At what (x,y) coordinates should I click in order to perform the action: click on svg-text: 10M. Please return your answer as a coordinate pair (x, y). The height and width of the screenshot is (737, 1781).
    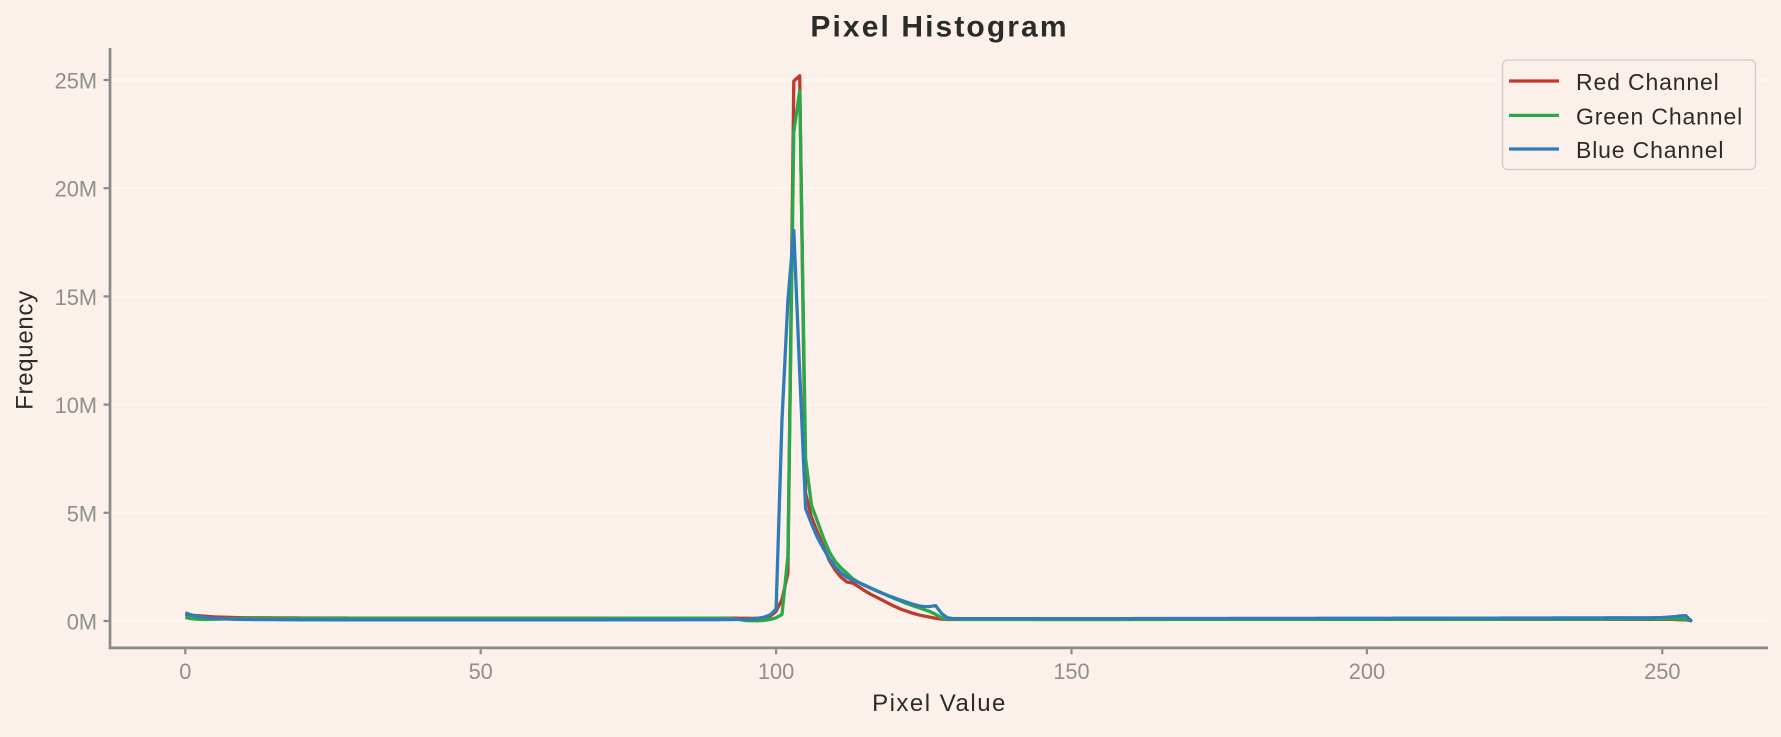
    Looking at the image, I should click on (76, 405).